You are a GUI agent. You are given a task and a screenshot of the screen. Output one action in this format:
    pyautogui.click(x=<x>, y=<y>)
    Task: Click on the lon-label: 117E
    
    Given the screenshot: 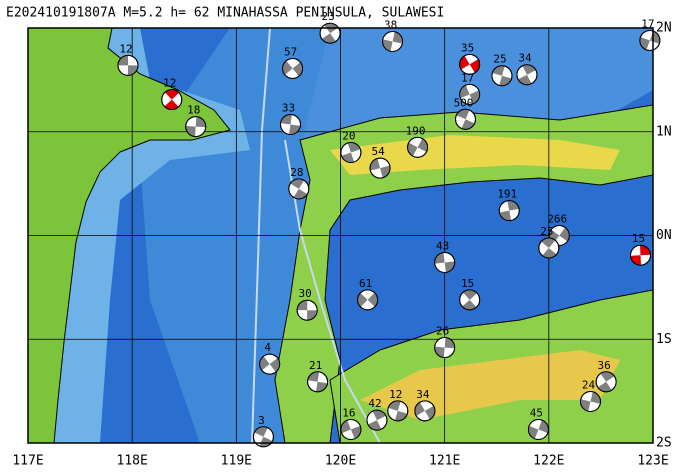 What is the action you would take?
    pyautogui.click(x=27, y=461)
    